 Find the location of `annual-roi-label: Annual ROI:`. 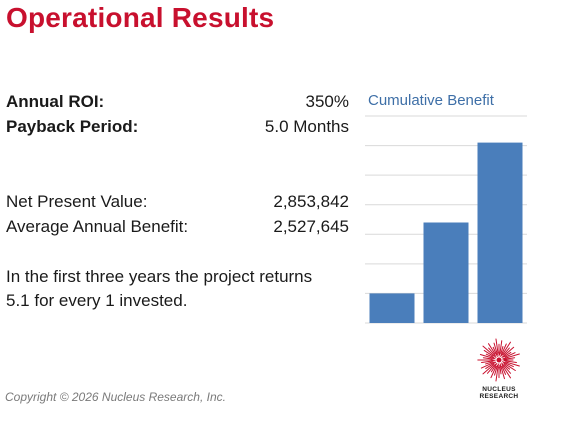

annual-roi-label: Annual ROI: is located at coordinates (55, 101).